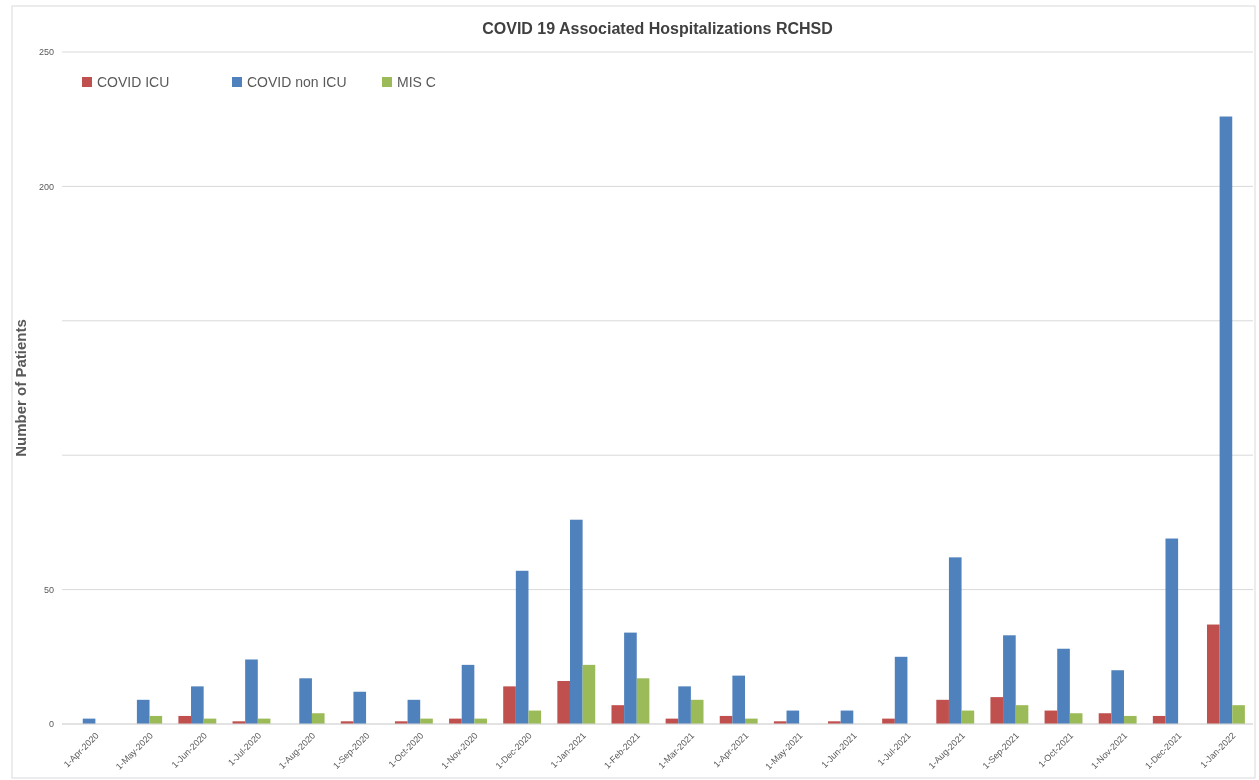 Image resolution: width=1259 pixels, height=780 pixels. I want to click on legend-label: COVID non ICU, so click(297, 81).